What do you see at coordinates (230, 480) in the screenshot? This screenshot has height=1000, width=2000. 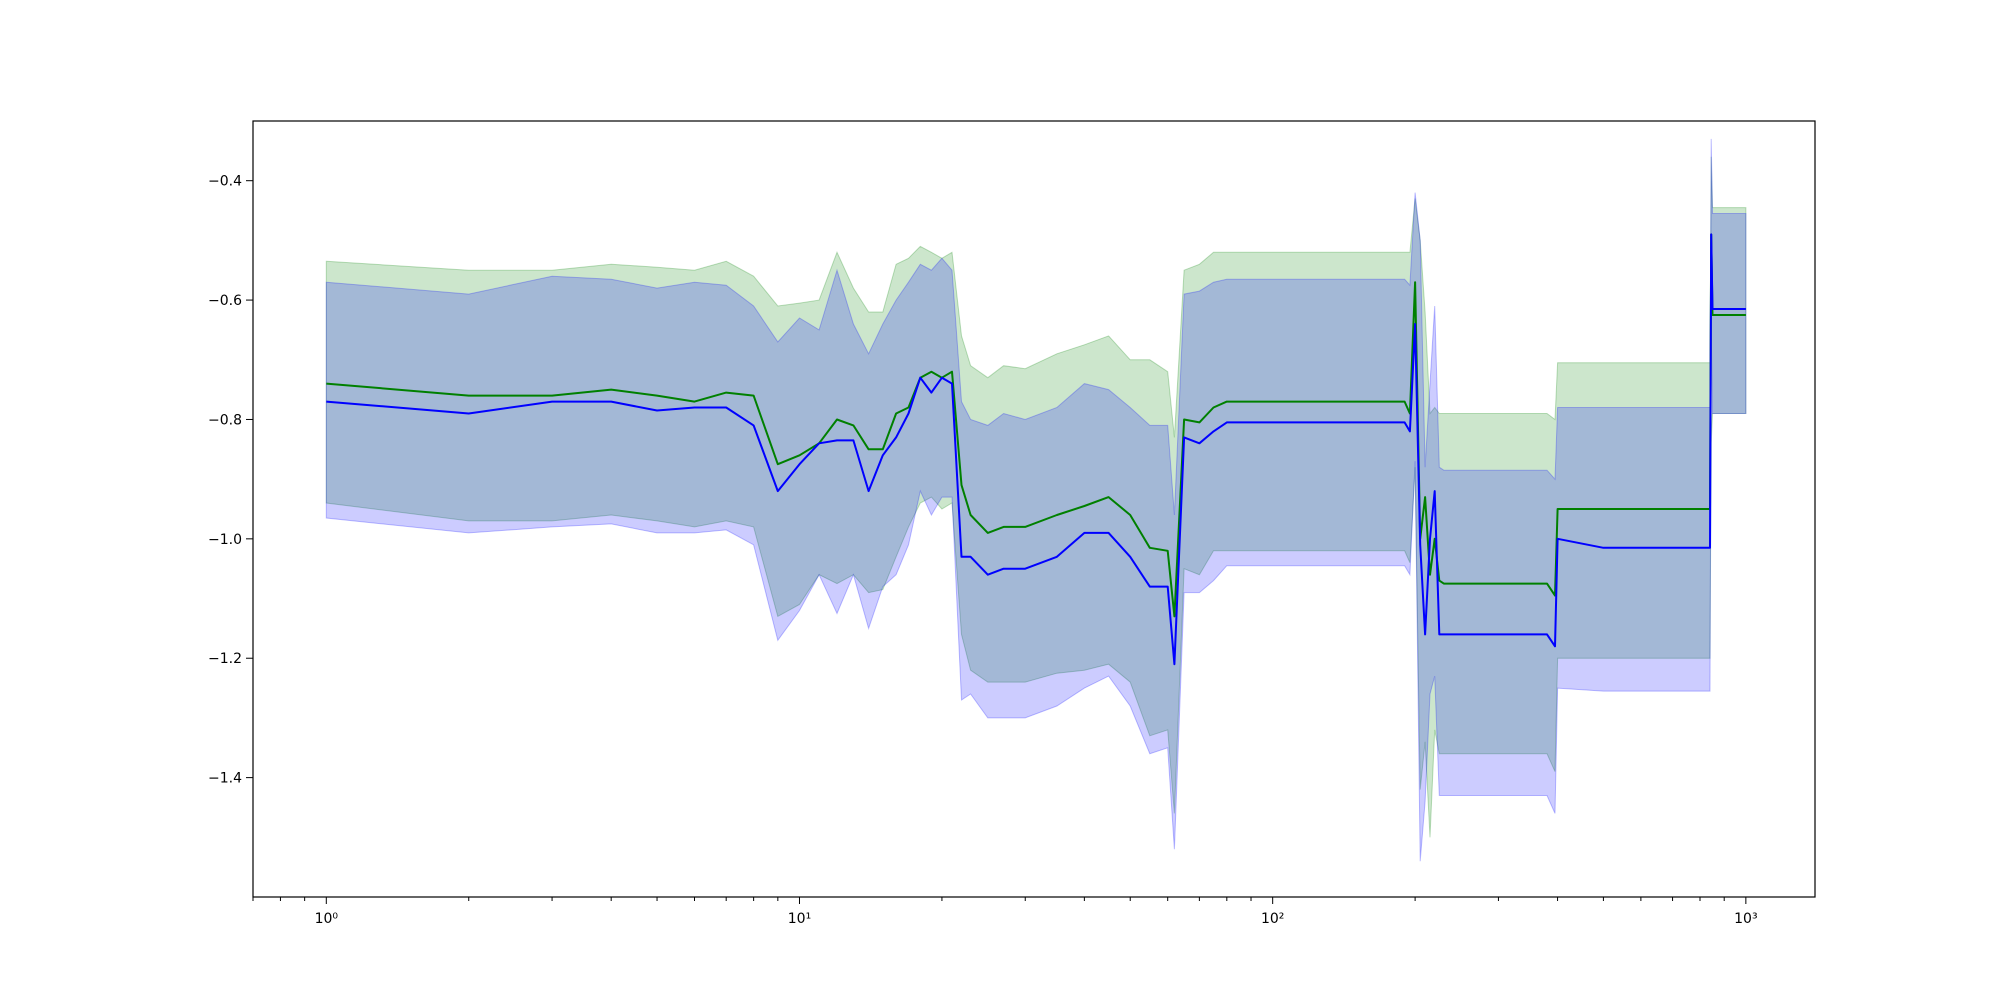 I see `y-axis: −0.4 −0.6 −0.8 −1.0 −1.2 −1.4` at bounding box center [230, 480].